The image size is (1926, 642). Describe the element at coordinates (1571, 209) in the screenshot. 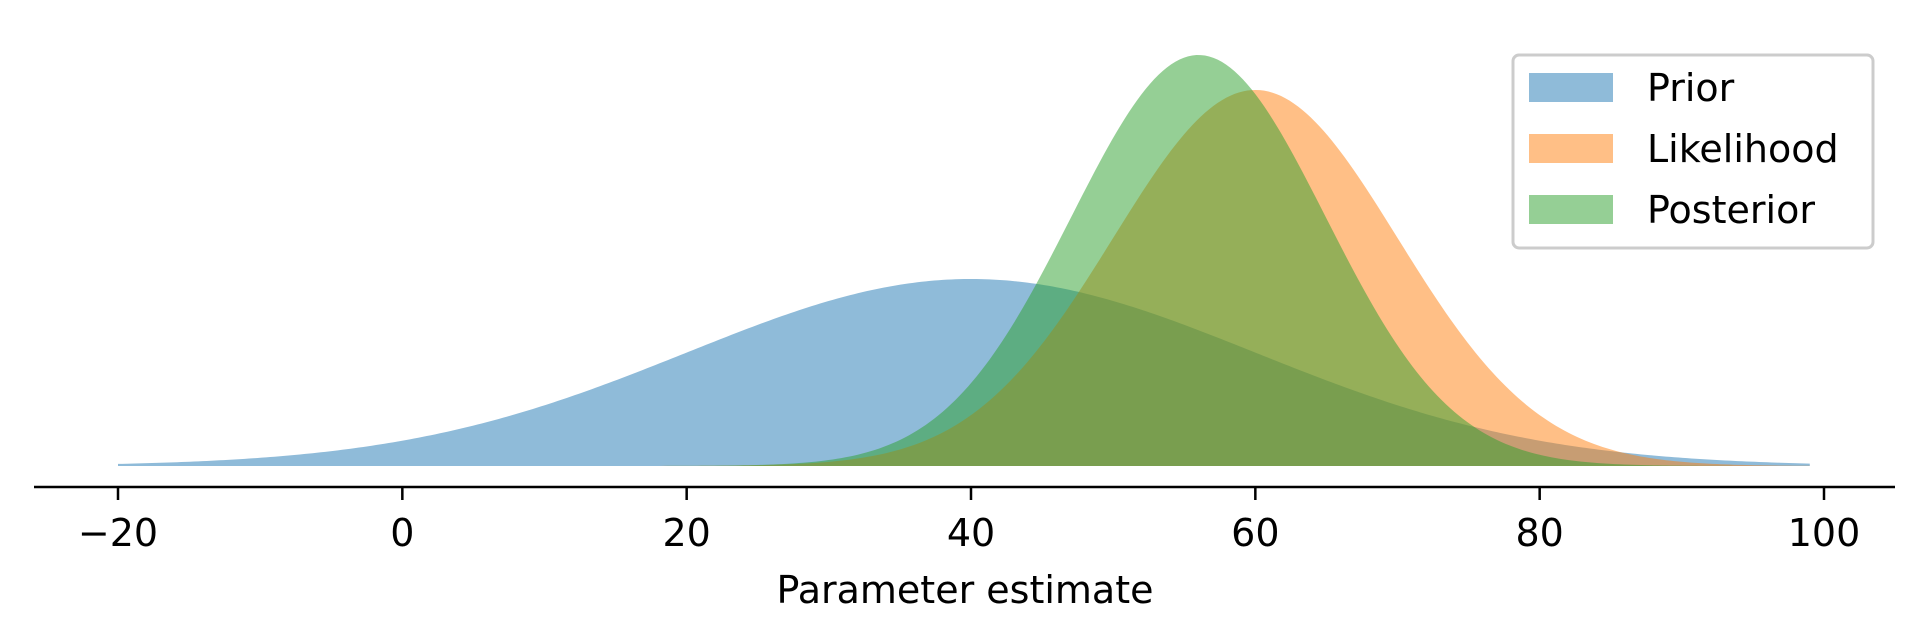

I see `legend-swatch-posterior` at that location.